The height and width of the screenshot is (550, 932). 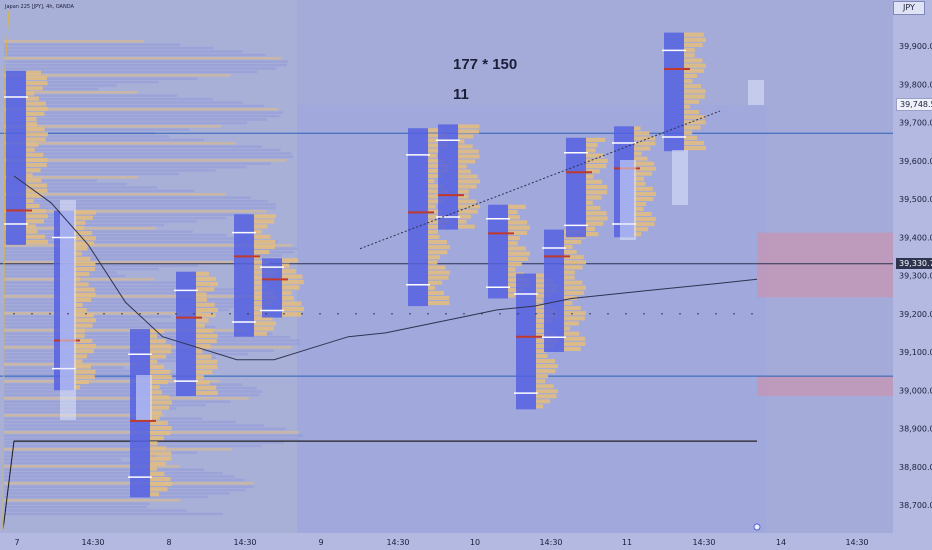 I want to click on price-axis-panel, so click(x=912, y=275).